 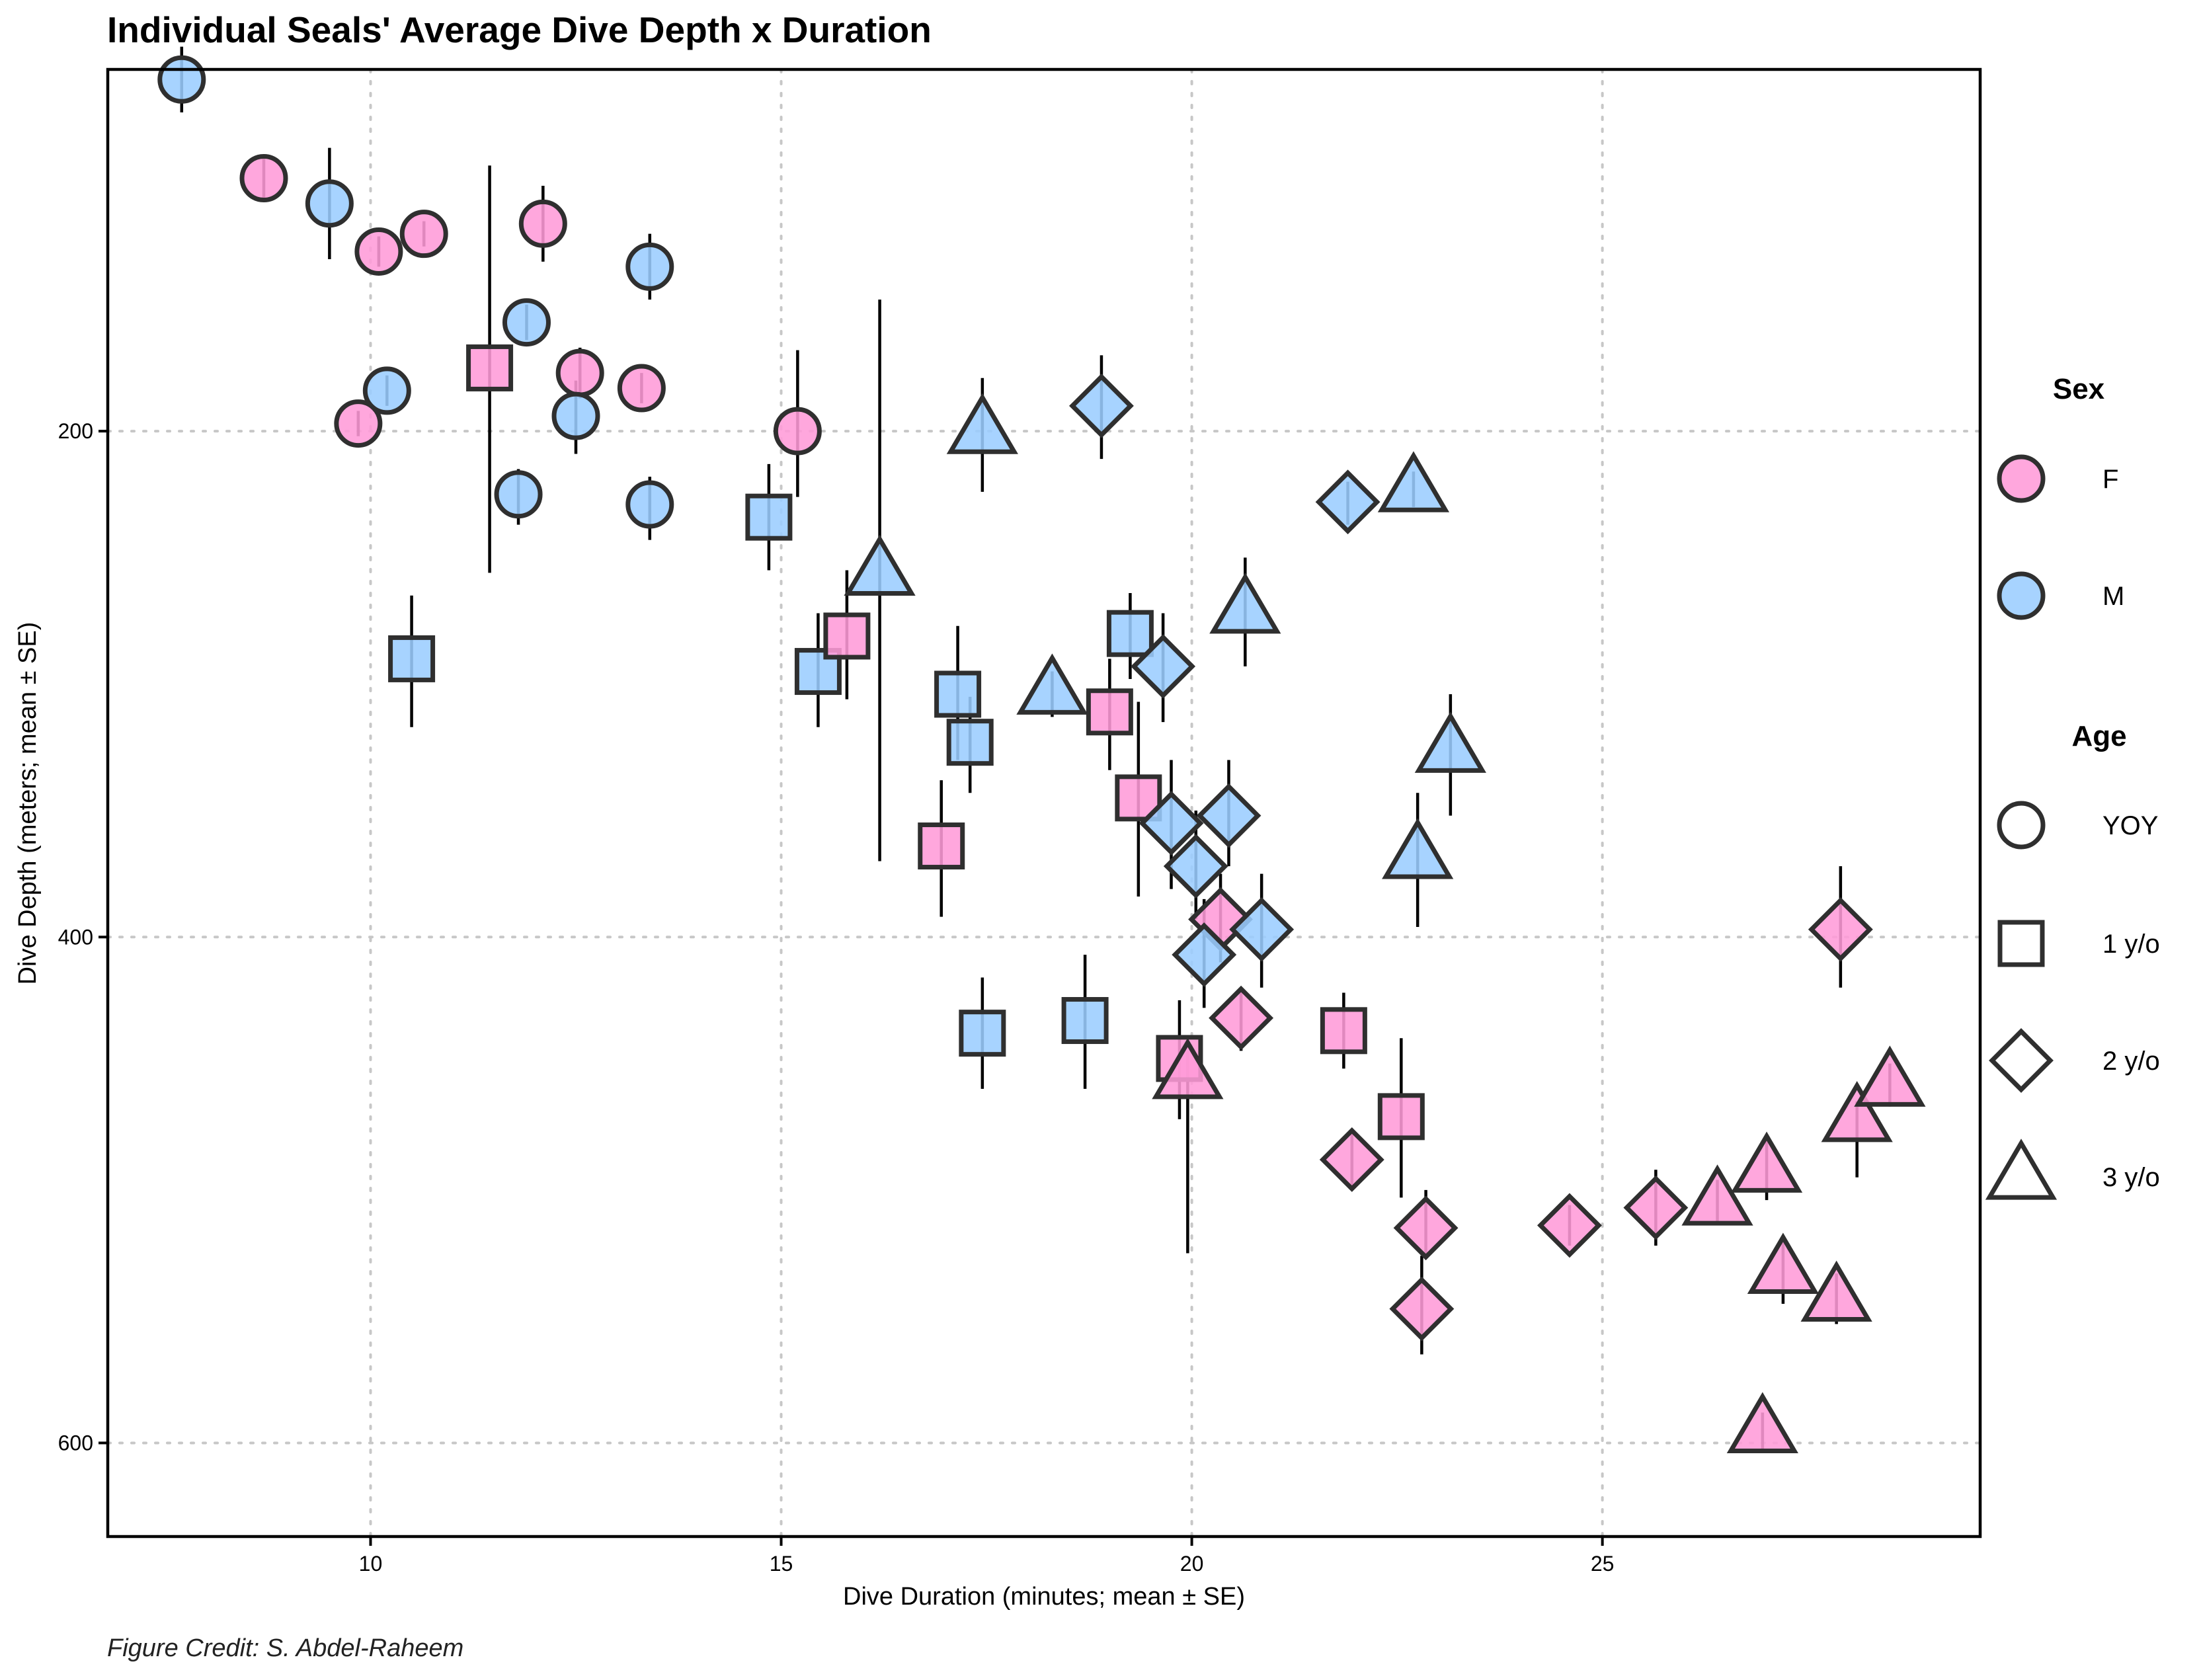 What do you see at coordinates (2072, 786) in the screenshot?
I see `legend: Sex Age F M YOY 1 y/o 2 y/o 3 y/o` at bounding box center [2072, 786].